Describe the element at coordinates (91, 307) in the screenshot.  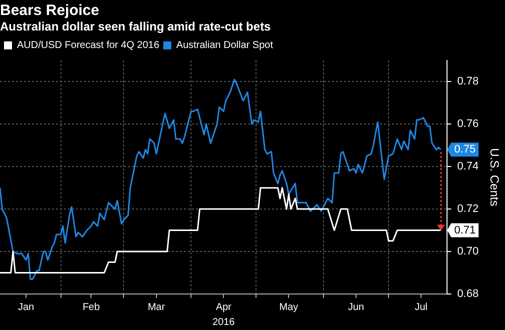
I see `x-tick-label: Feb` at that location.